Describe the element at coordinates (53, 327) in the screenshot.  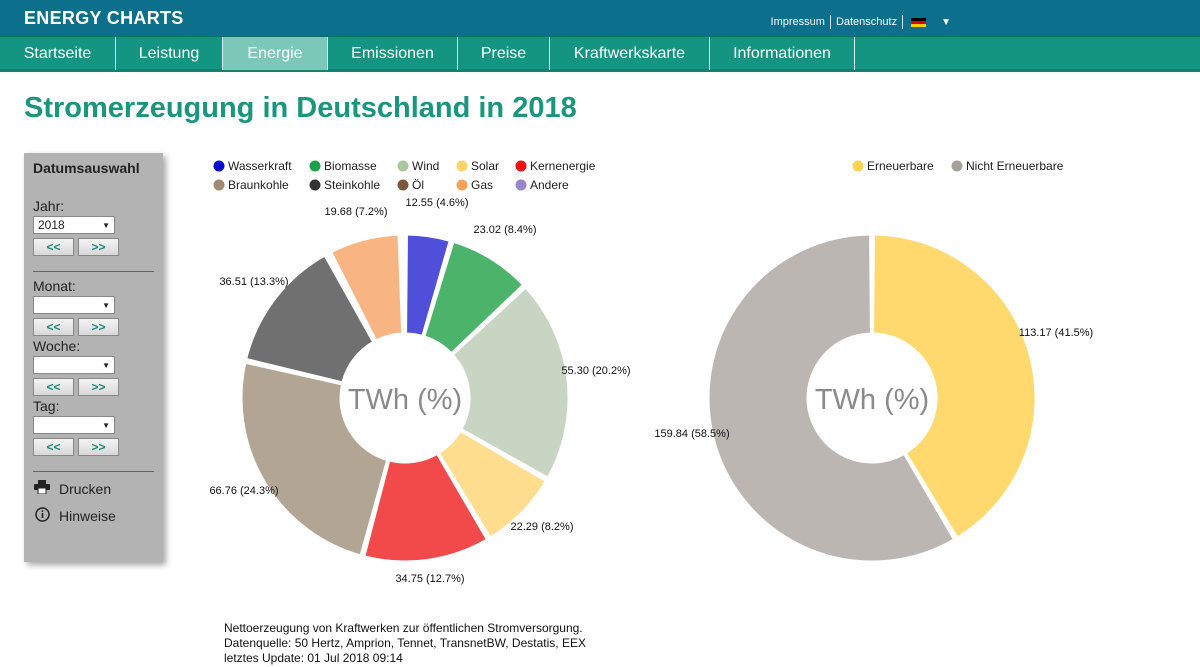
I see `month-prev-button: <<` at that location.